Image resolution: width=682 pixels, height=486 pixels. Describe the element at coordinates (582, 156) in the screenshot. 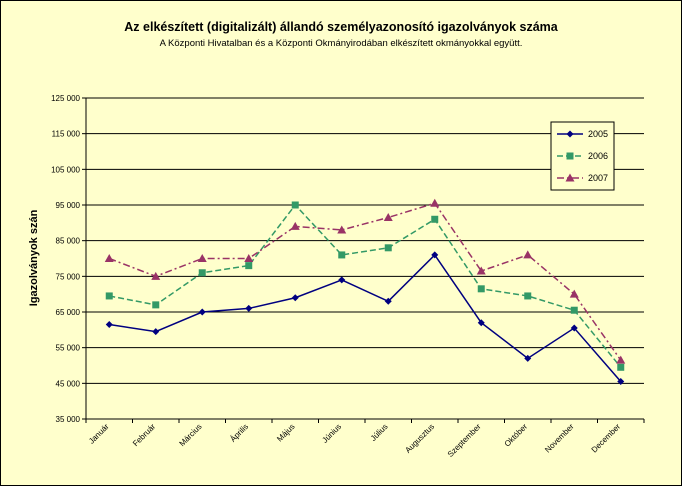

I see `legend: 2005 2006 2007` at that location.